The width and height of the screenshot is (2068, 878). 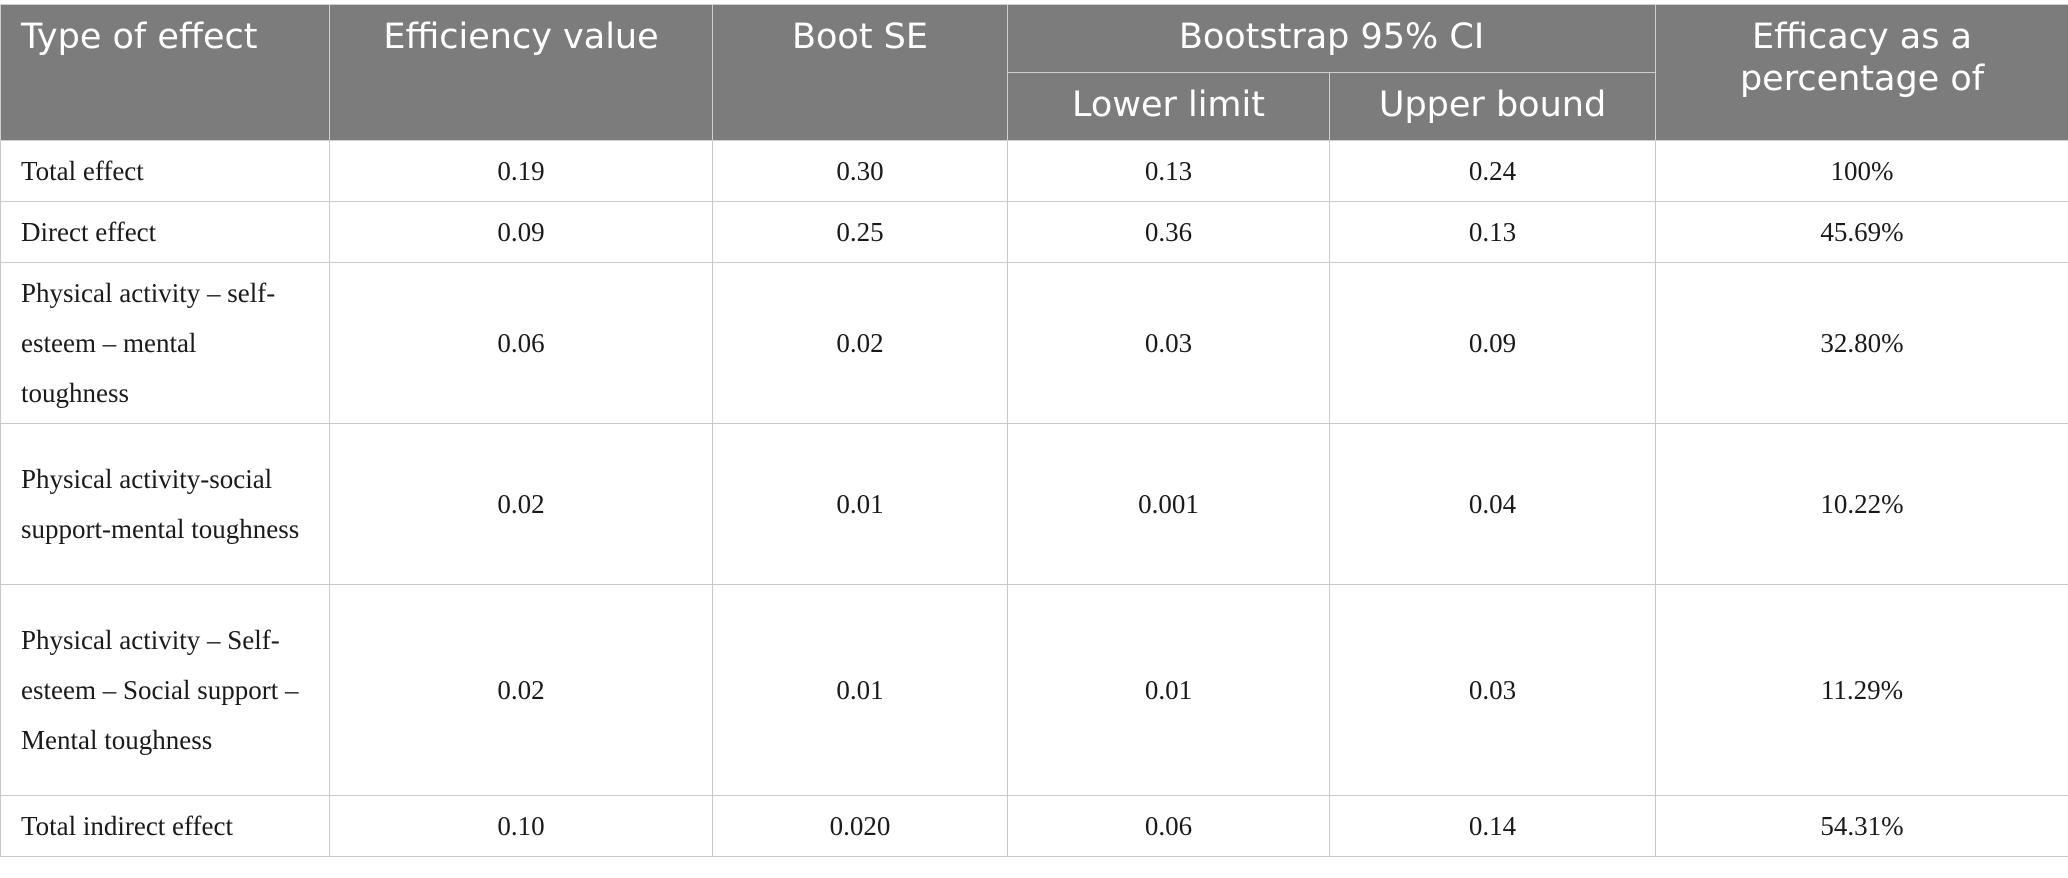 I want to click on cell-lower: 0.03, so click(x=1168, y=343).